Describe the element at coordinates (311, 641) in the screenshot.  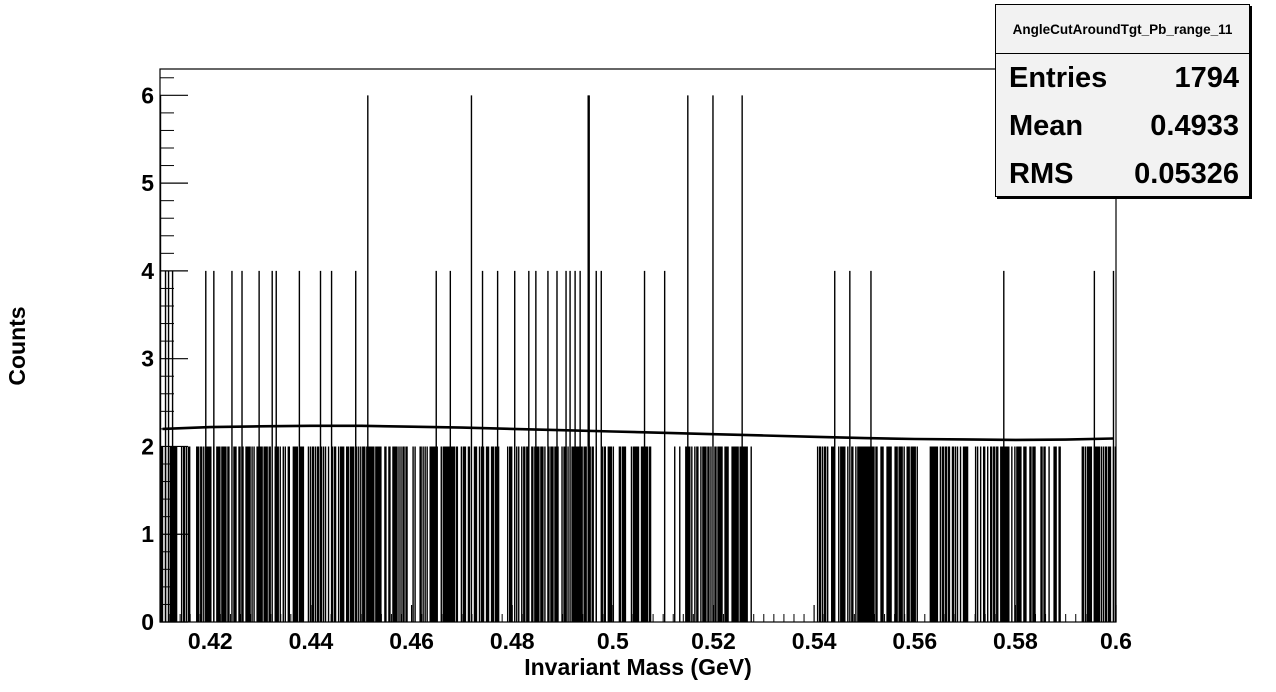
I see `x-tick-label: 0.44` at that location.